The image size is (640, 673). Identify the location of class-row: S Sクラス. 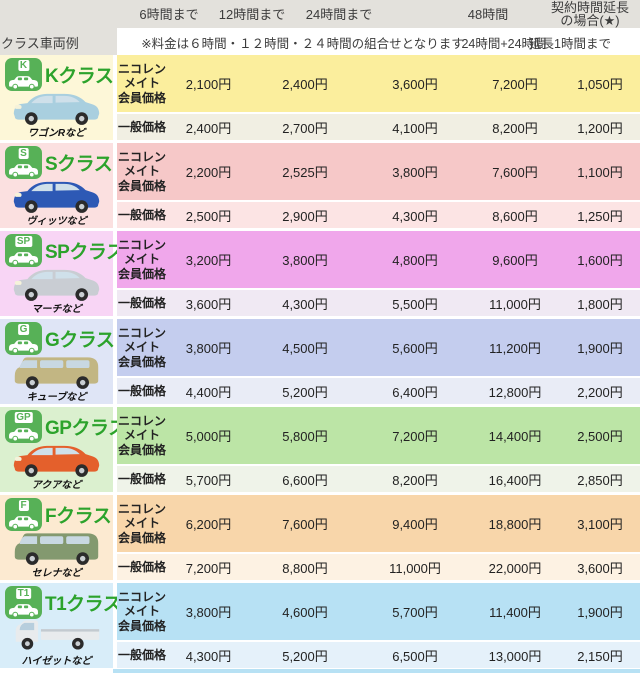
(320, 185).